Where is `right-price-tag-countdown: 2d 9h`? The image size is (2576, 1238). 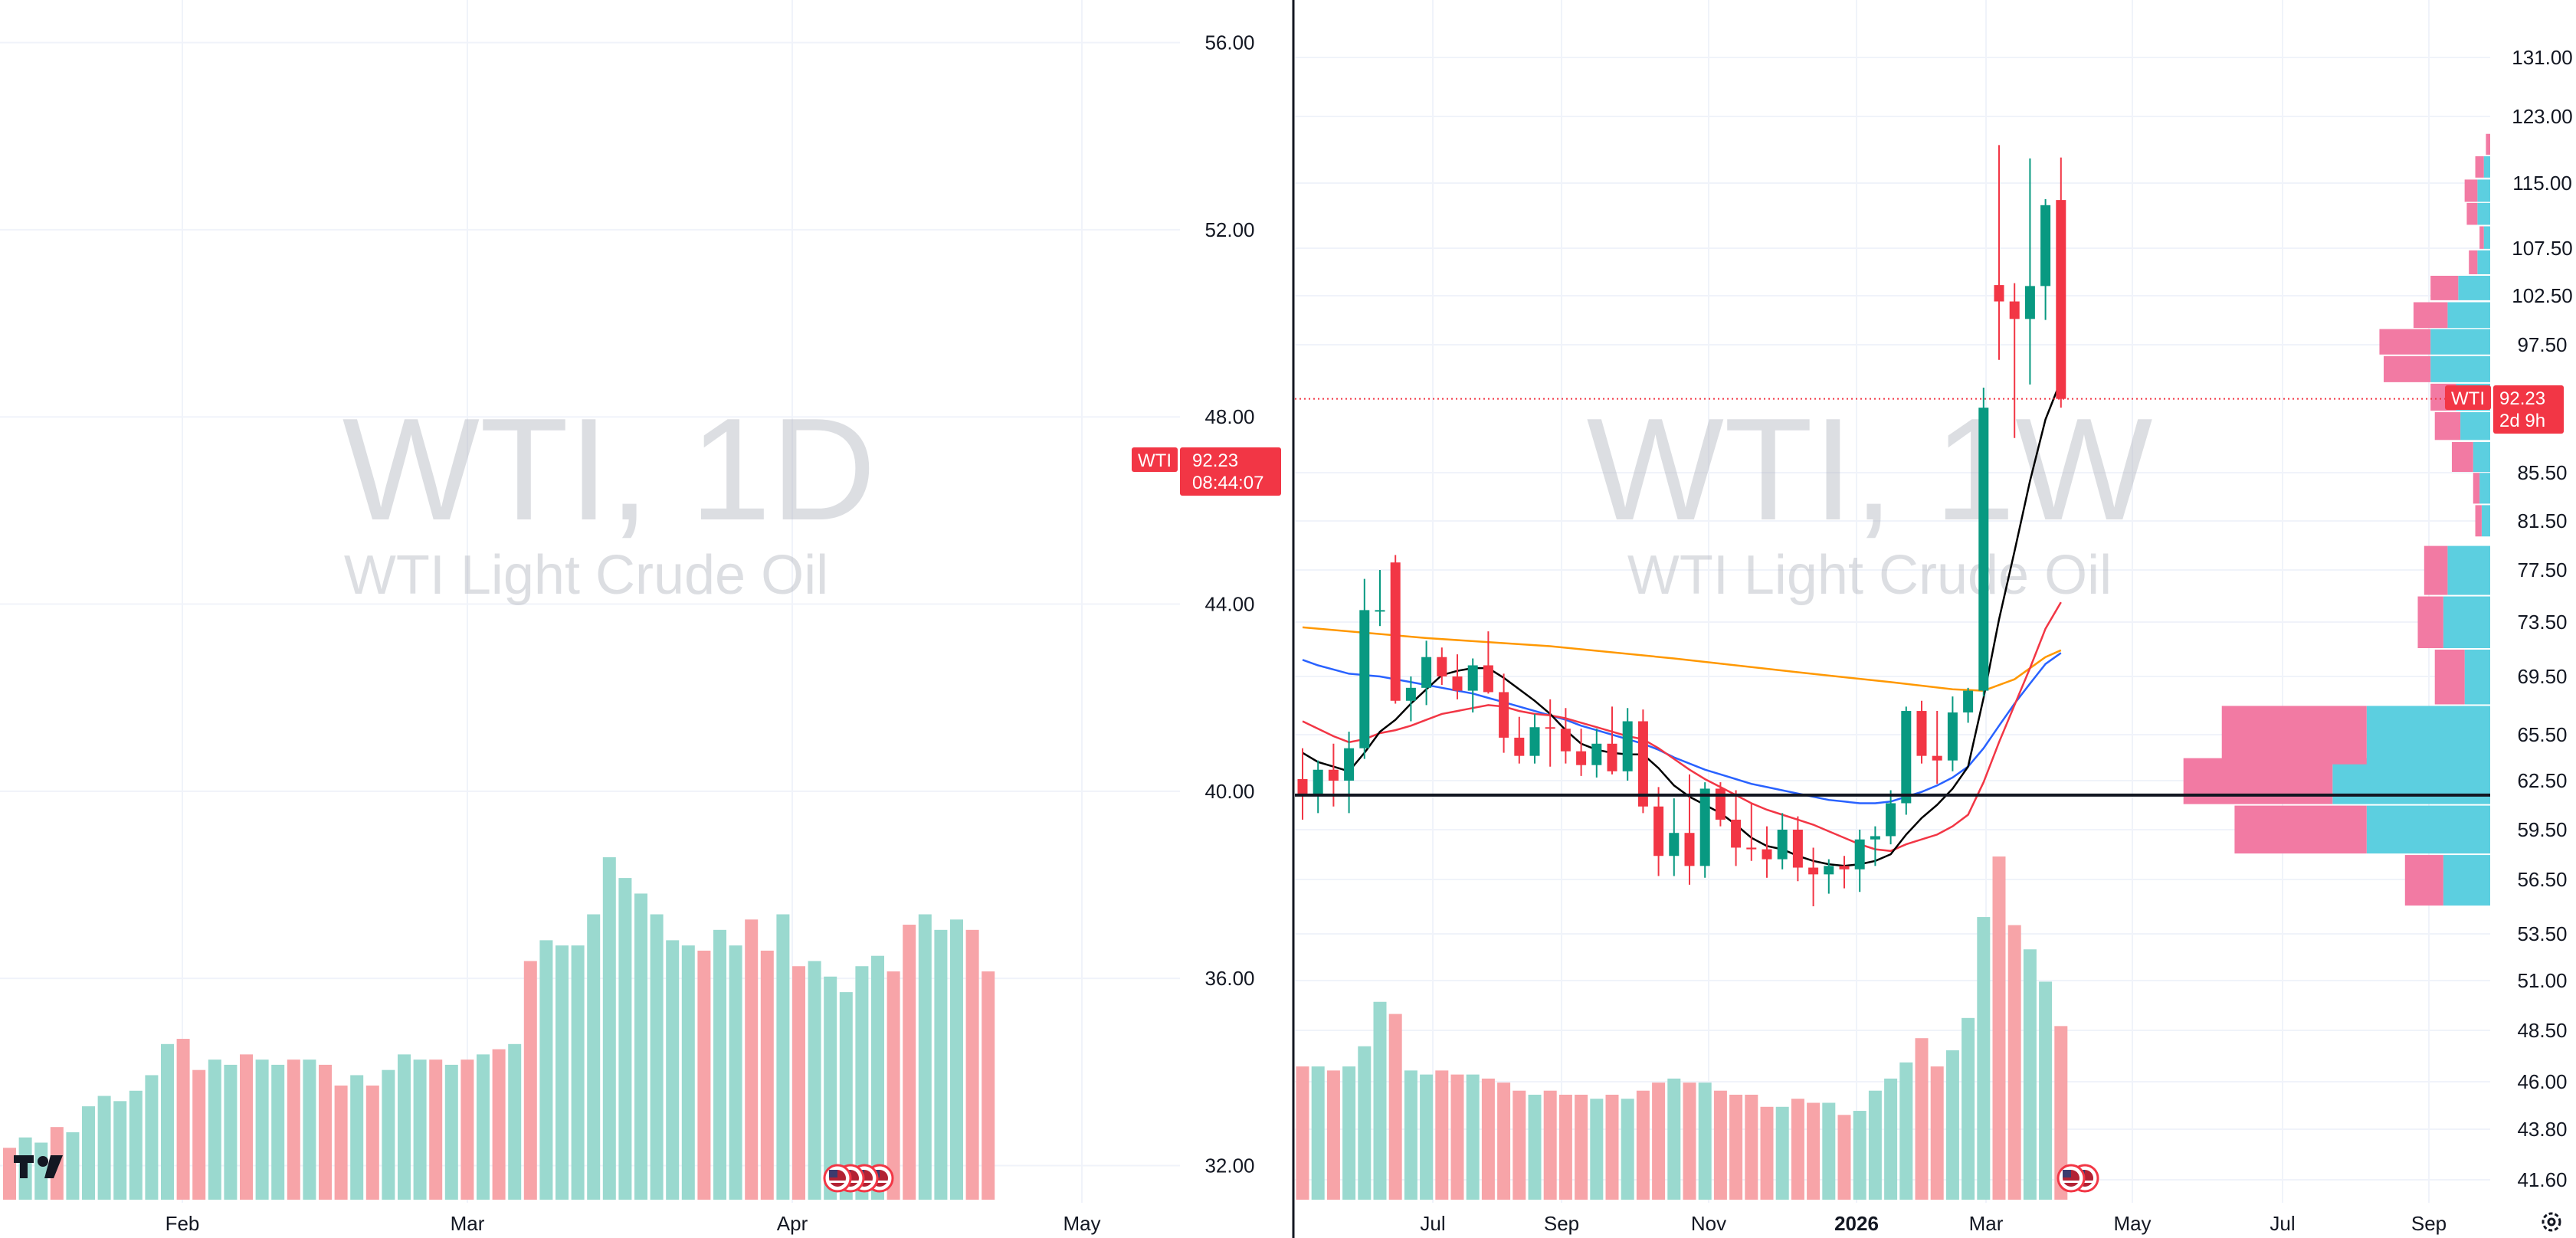 right-price-tag-countdown: 2d 9h is located at coordinates (2522, 421).